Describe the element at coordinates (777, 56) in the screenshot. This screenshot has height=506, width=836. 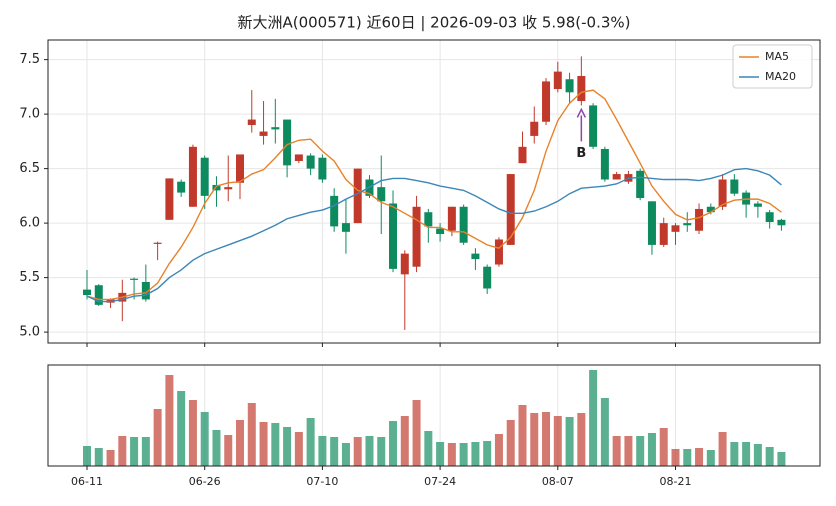
I see `legend-label: MA5` at that location.